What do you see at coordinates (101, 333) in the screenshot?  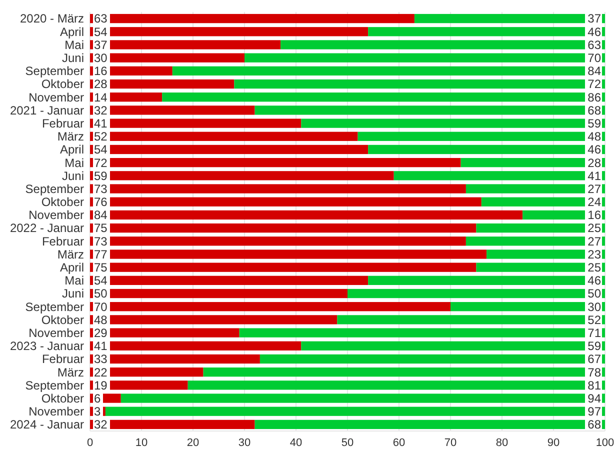 I see `data-label: 29` at bounding box center [101, 333].